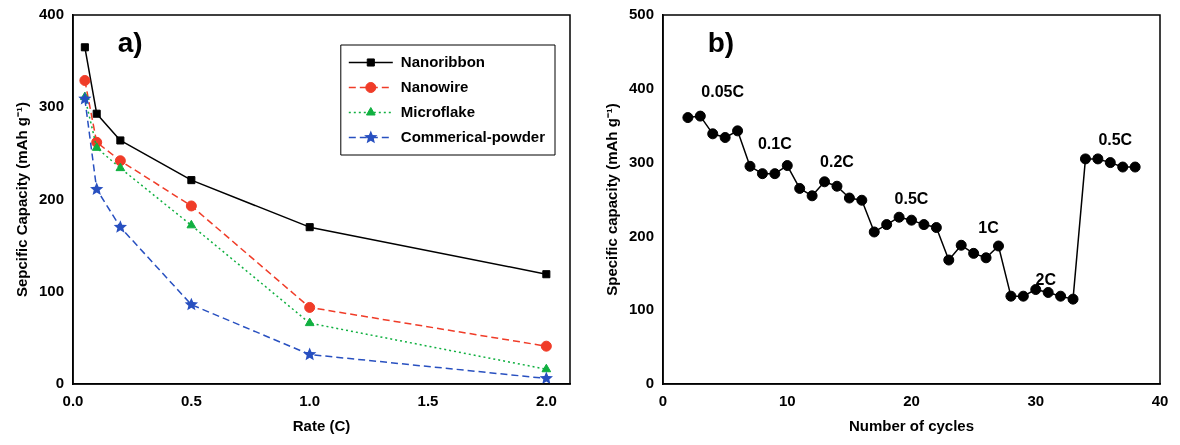 The width and height of the screenshot is (1180, 445). What do you see at coordinates (989, 228) in the screenshot?
I see `annotation: 1C` at bounding box center [989, 228].